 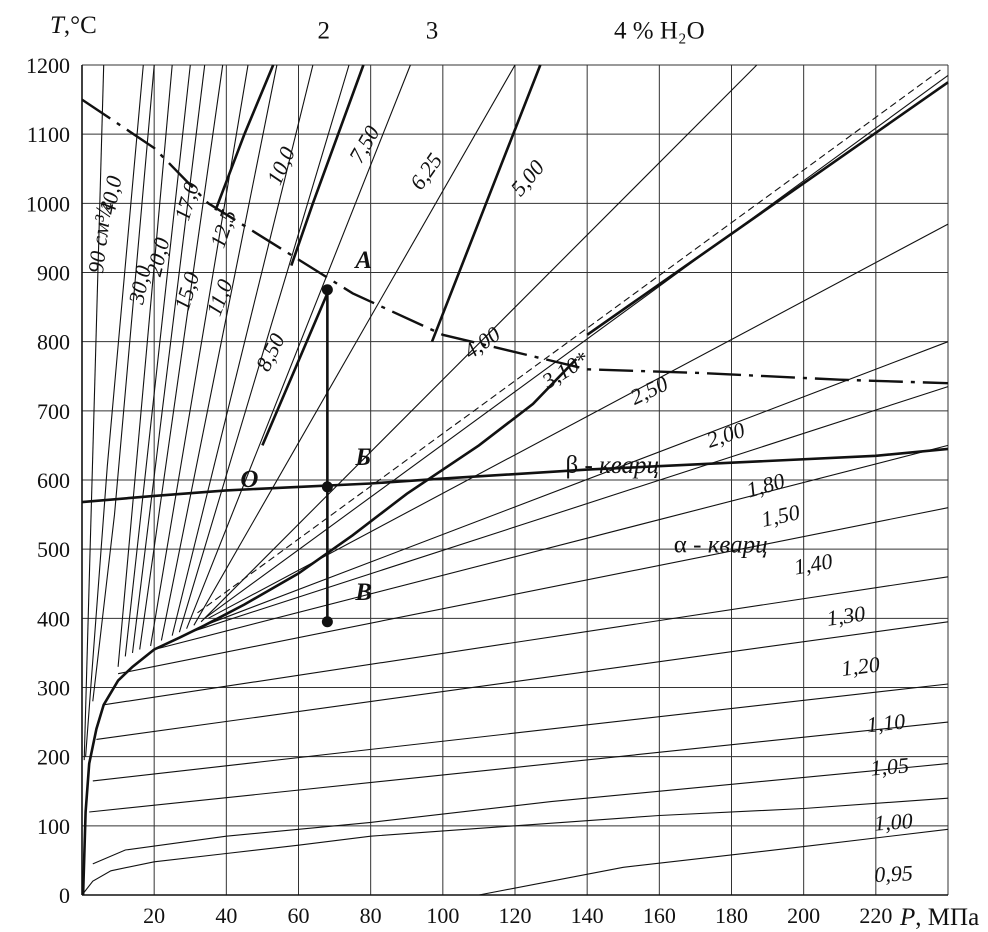 I want to click on isochore-label: 11,0, so click(x=219, y=297).